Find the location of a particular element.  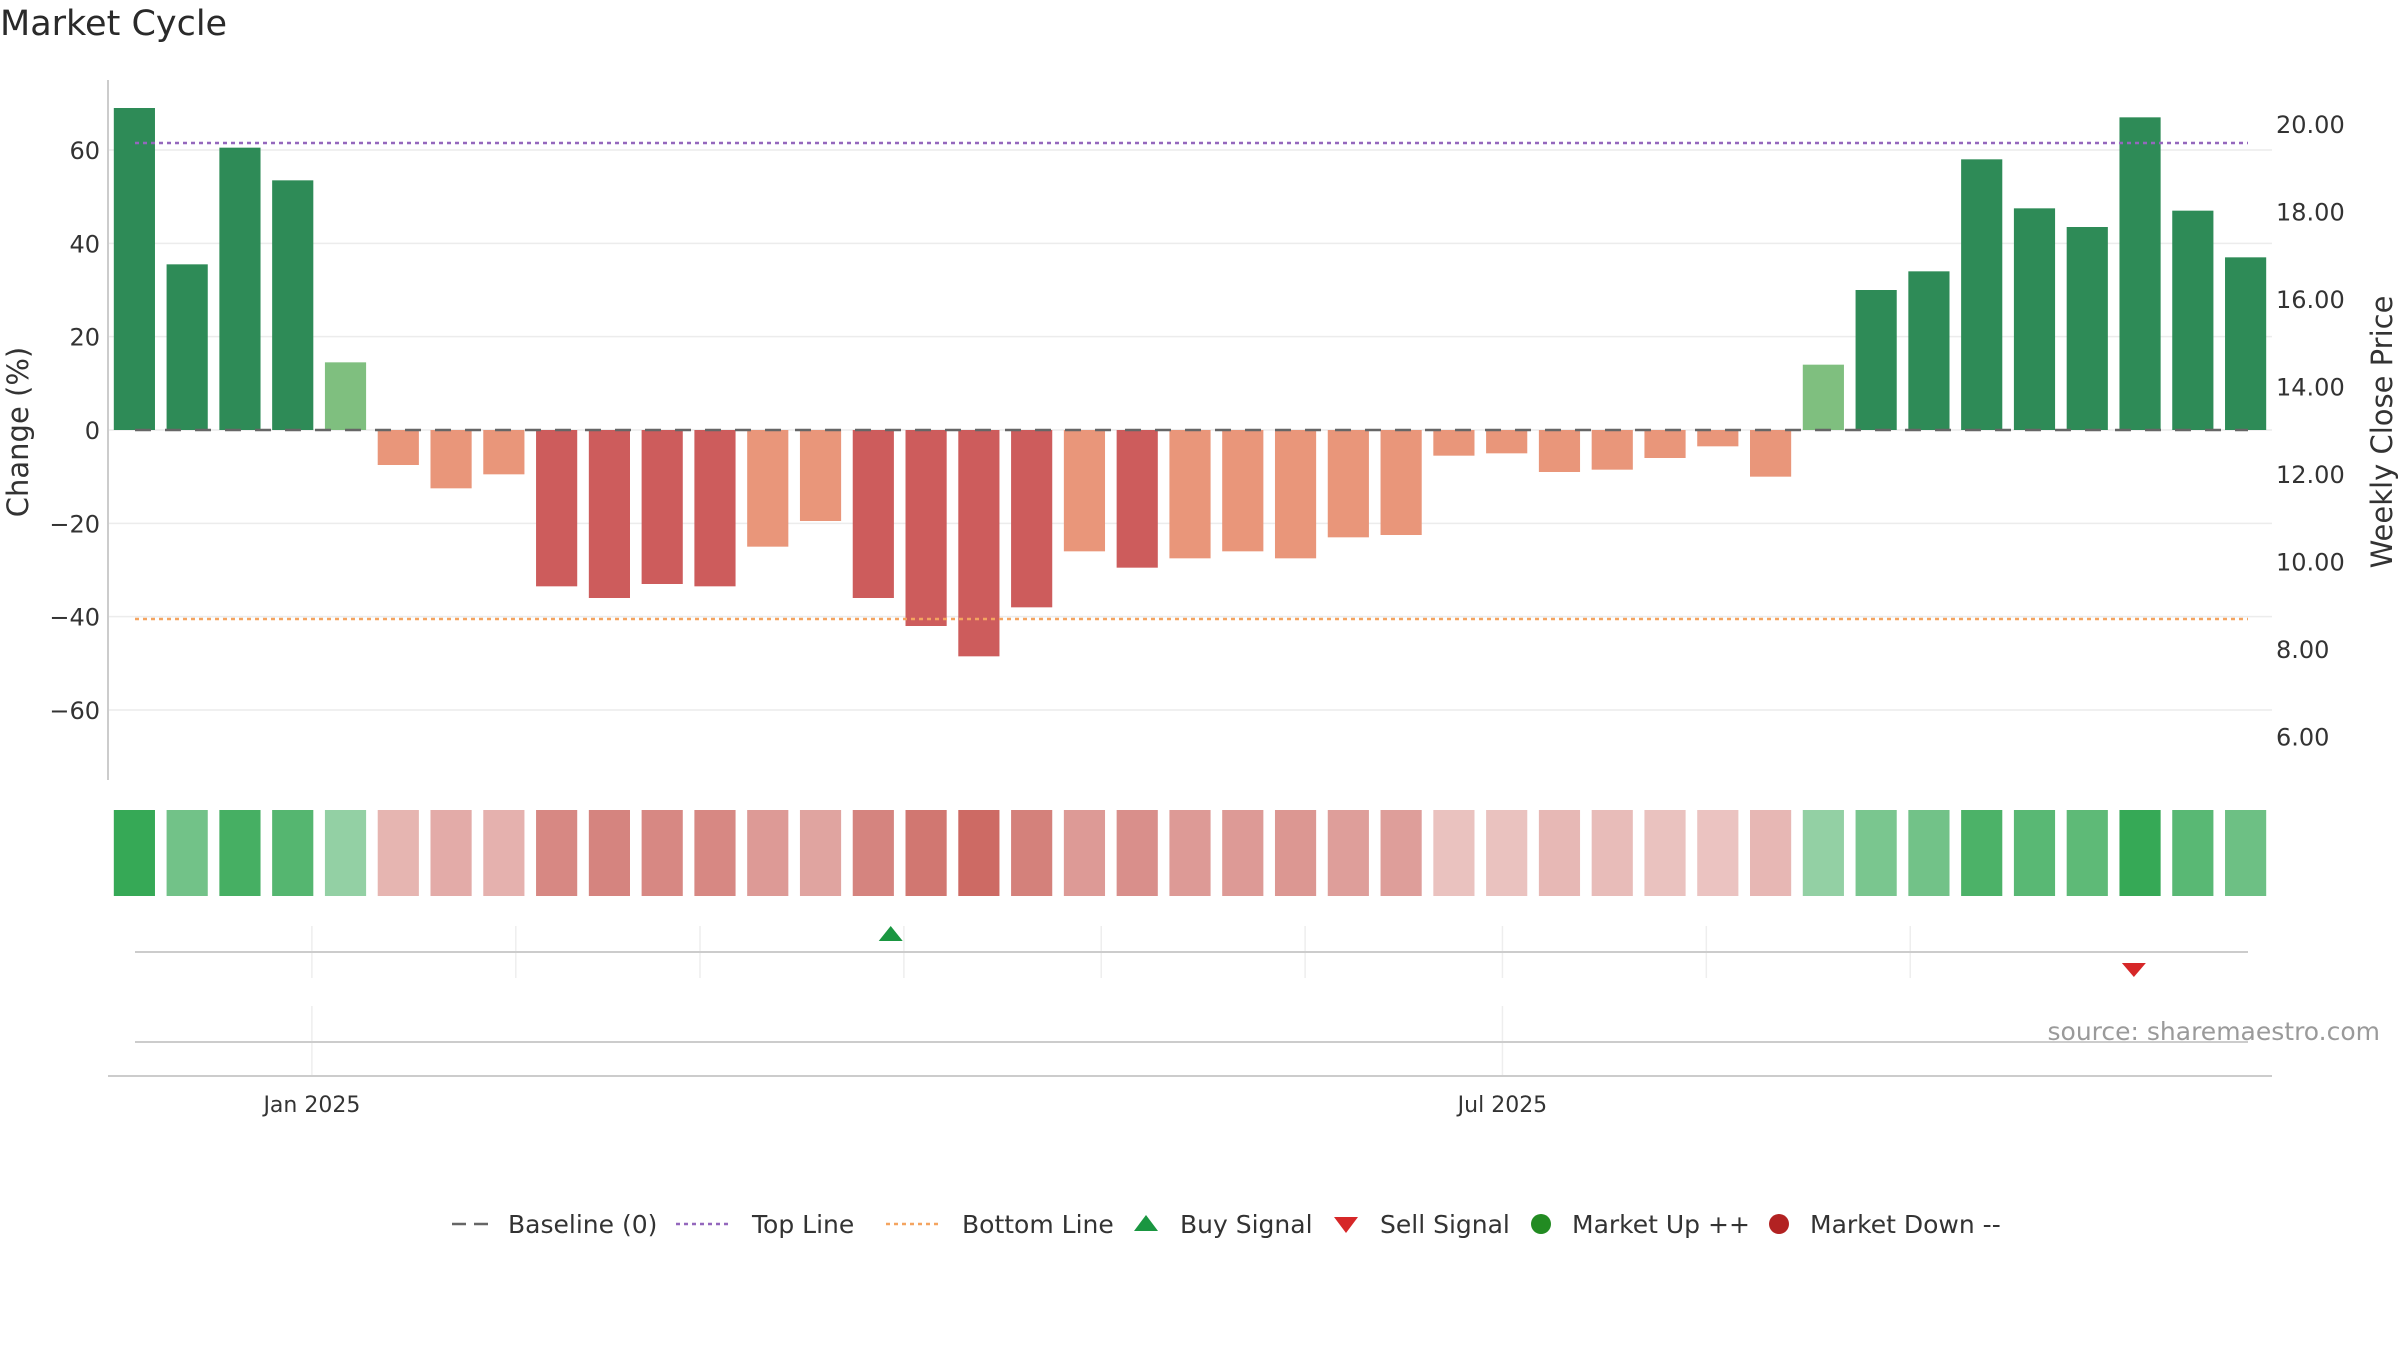

sell-signal-icon is located at coordinates (1346, 1225).